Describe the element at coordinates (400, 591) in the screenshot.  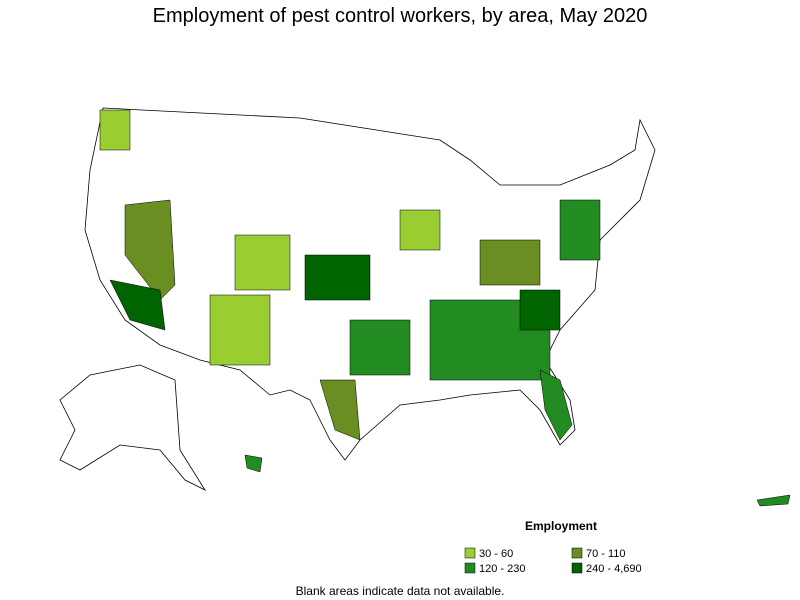
I see `footnote: Blank areas indicate data not available.` at that location.